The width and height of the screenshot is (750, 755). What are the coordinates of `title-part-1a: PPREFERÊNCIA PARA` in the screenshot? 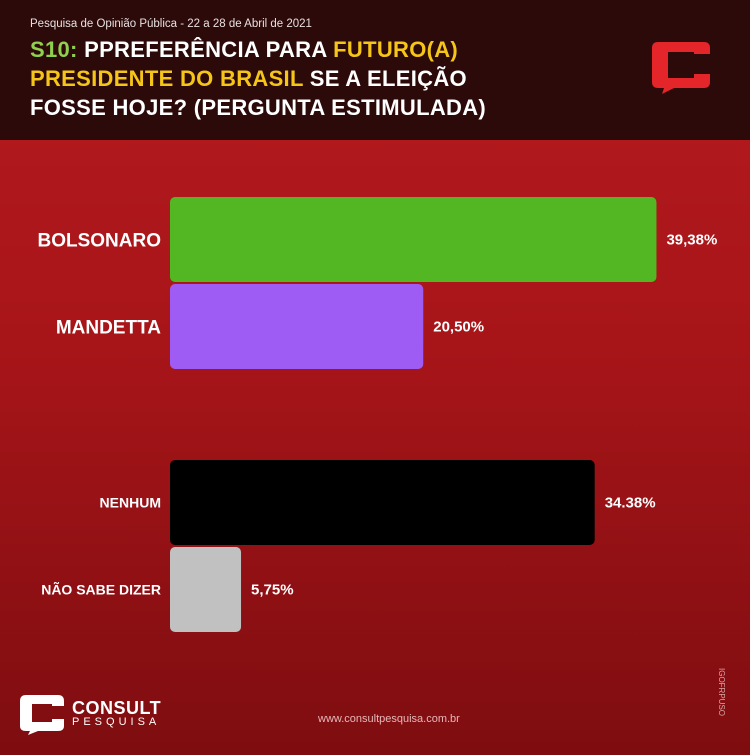 It's located at (209, 49).